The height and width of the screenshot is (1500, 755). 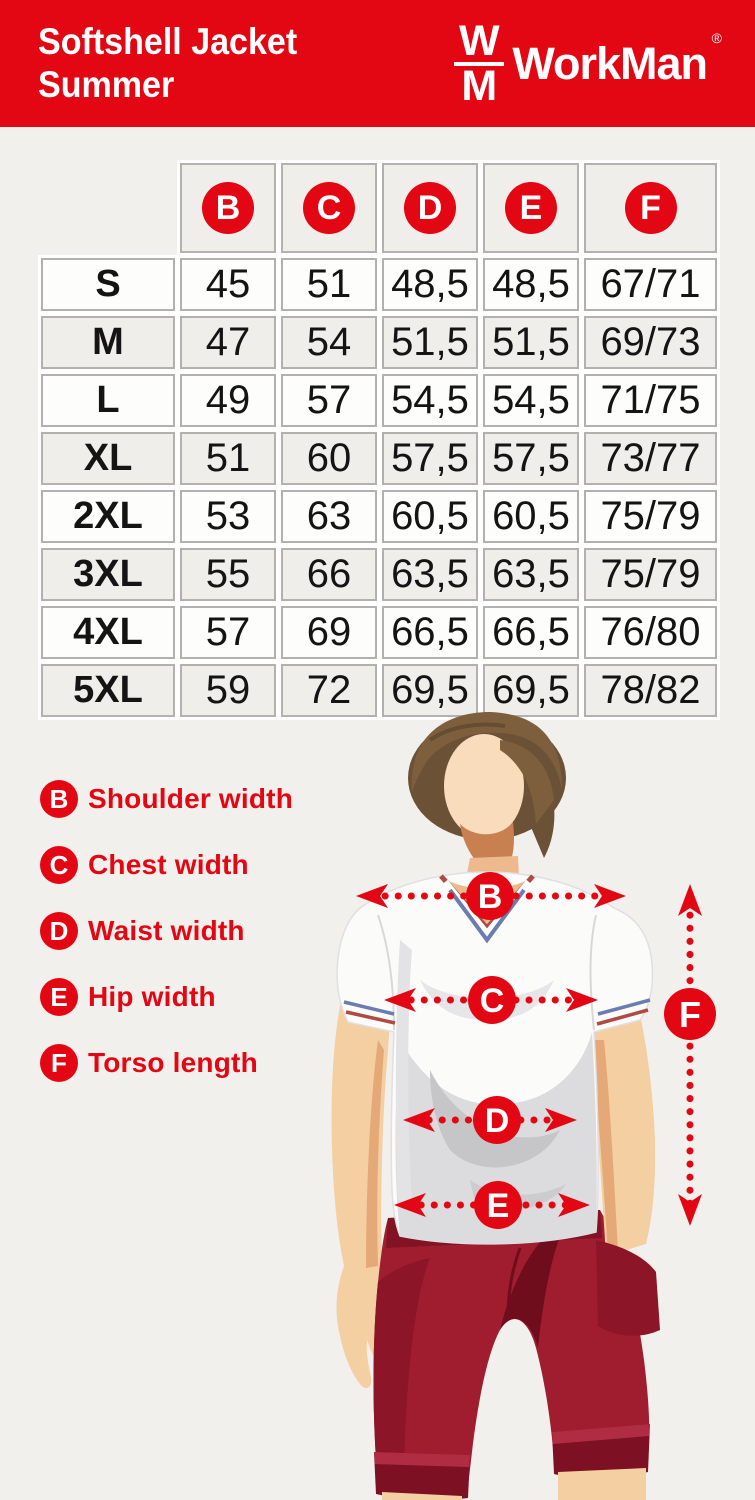 What do you see at coordinates (650, 458) in the screenshot?
I see `cell-xl-f: 73/77` at bounding box center [650, 458].